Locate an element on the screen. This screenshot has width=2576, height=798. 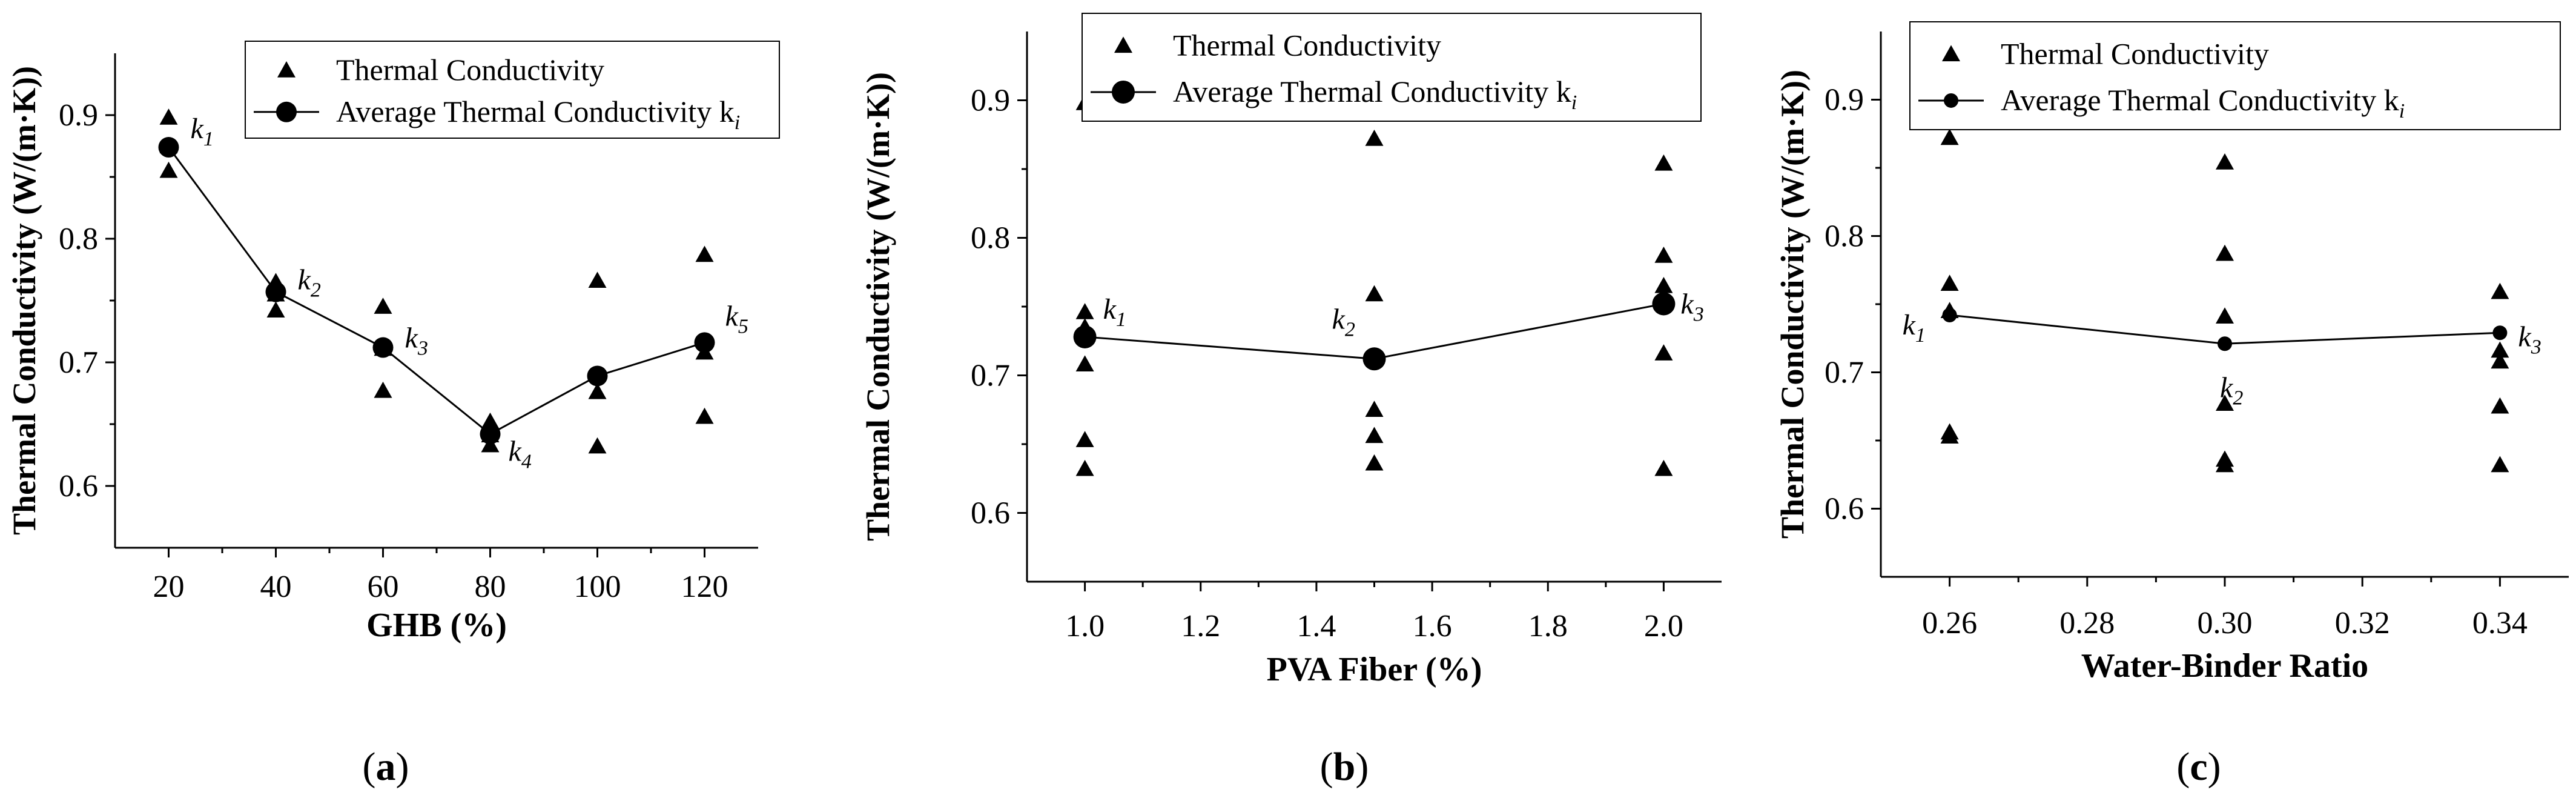
x-tick-label: 1.8 is located at coordinates (1548, 626).